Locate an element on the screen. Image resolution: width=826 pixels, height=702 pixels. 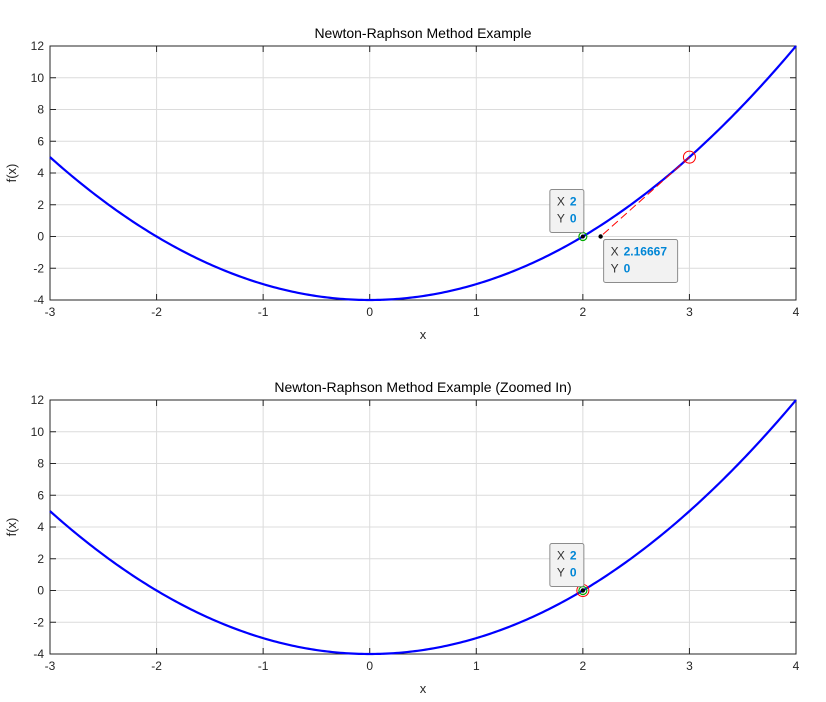
datatip: X 2.16667 Y 0 is located at coordinates (641, 261).